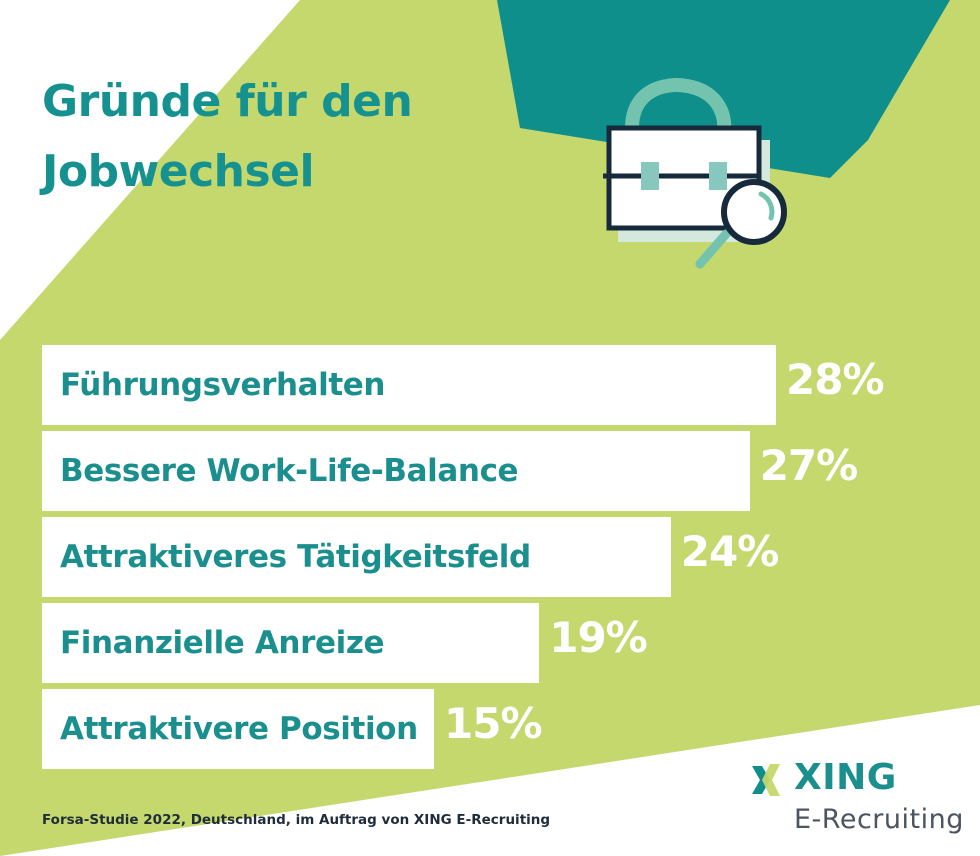  Describe the element at coordinates (493, 723) in the screenshot. I see `bar-value-label: 15%` at that location.